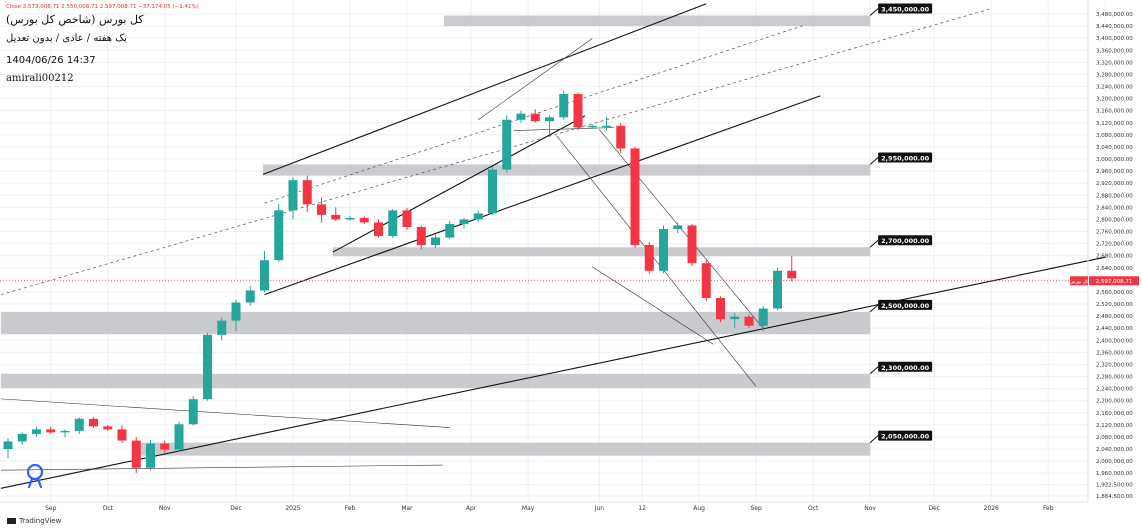 The width and height of the screenshot is (1143, 531). What do you see at coordinates (1114, 172) in the screenshot?
I see `y-tick-label: 2,960,000.00` at bounding box center [1114, 172].